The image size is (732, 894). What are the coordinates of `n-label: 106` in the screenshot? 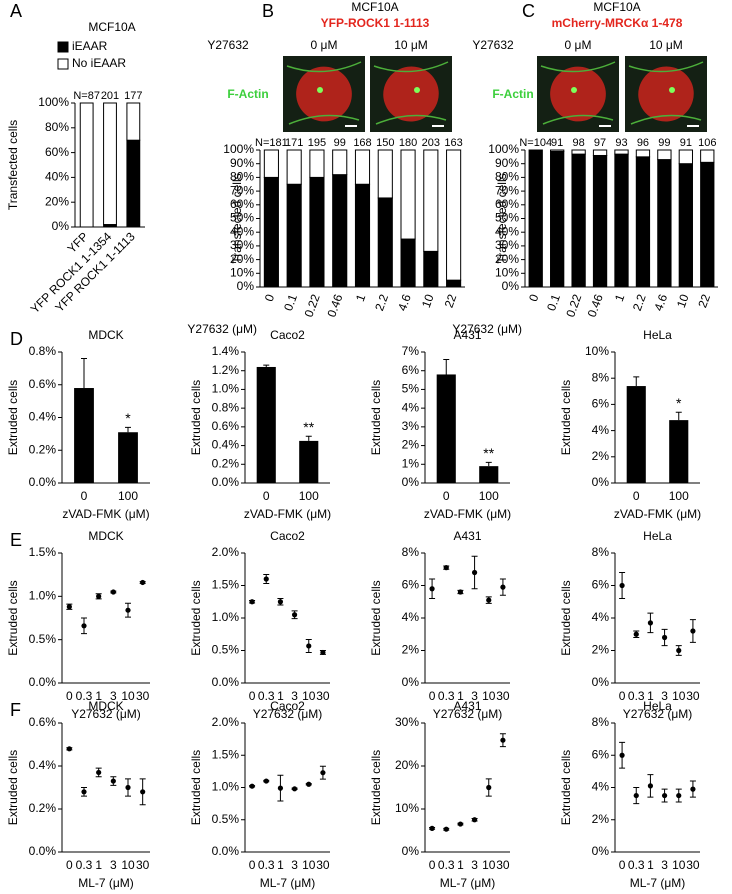 It's located at (707, 143).